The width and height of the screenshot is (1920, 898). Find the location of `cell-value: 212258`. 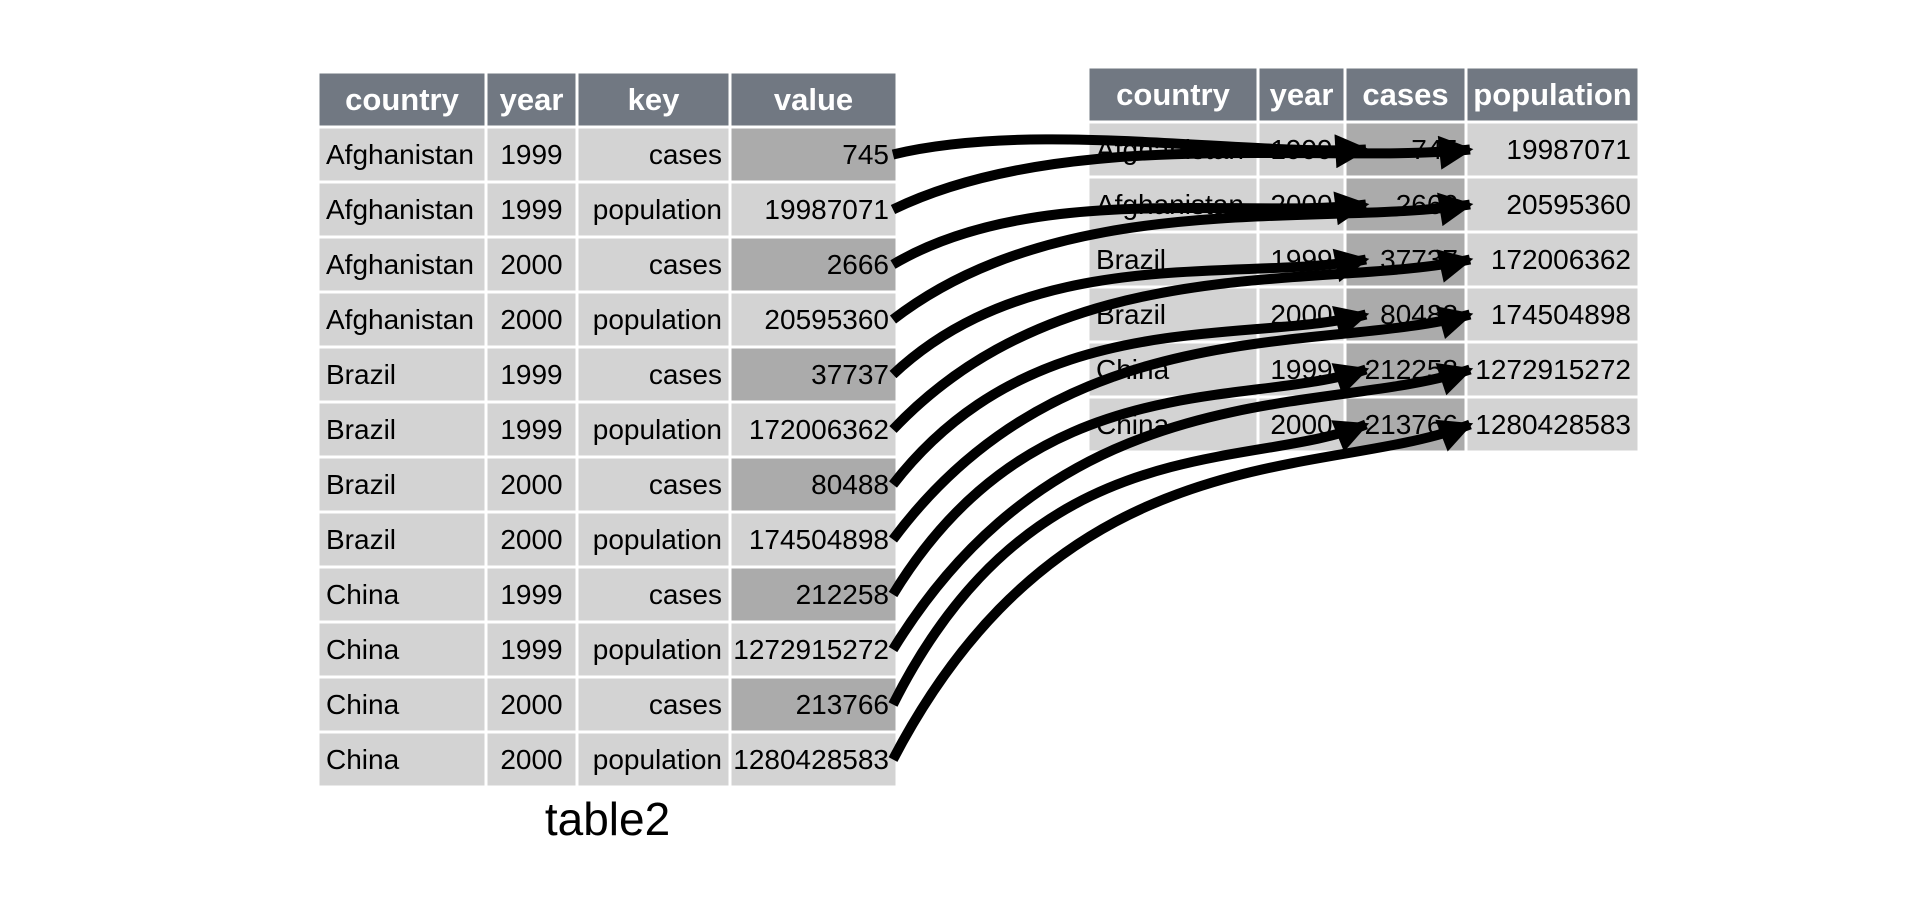

cell-value: 212258 is located at coordinates (813, 594).